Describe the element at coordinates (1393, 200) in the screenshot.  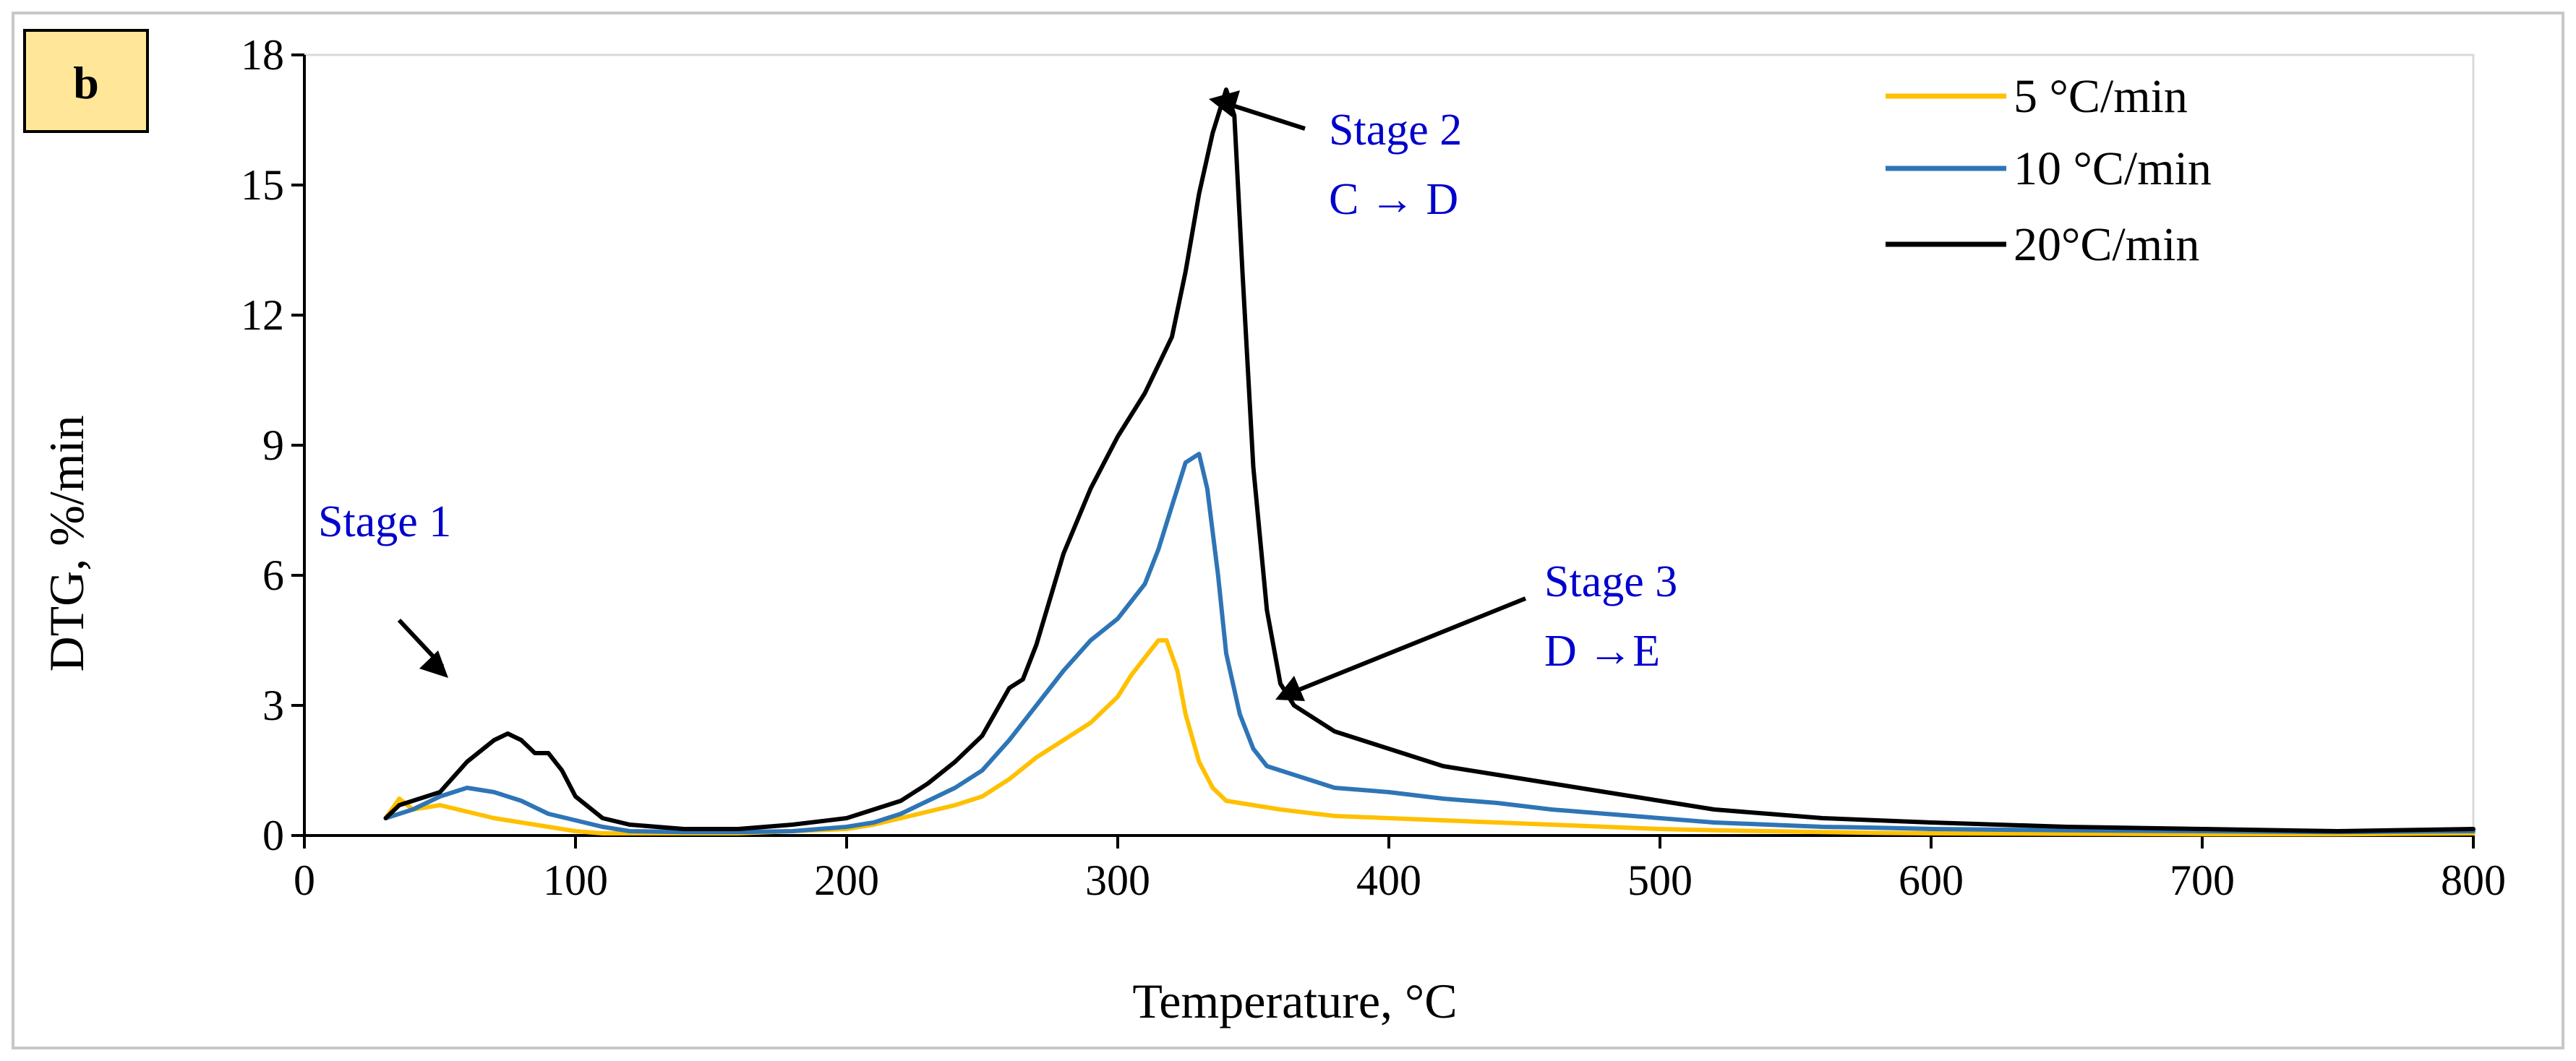
I see `stage-2-line2: C → D` at that location.